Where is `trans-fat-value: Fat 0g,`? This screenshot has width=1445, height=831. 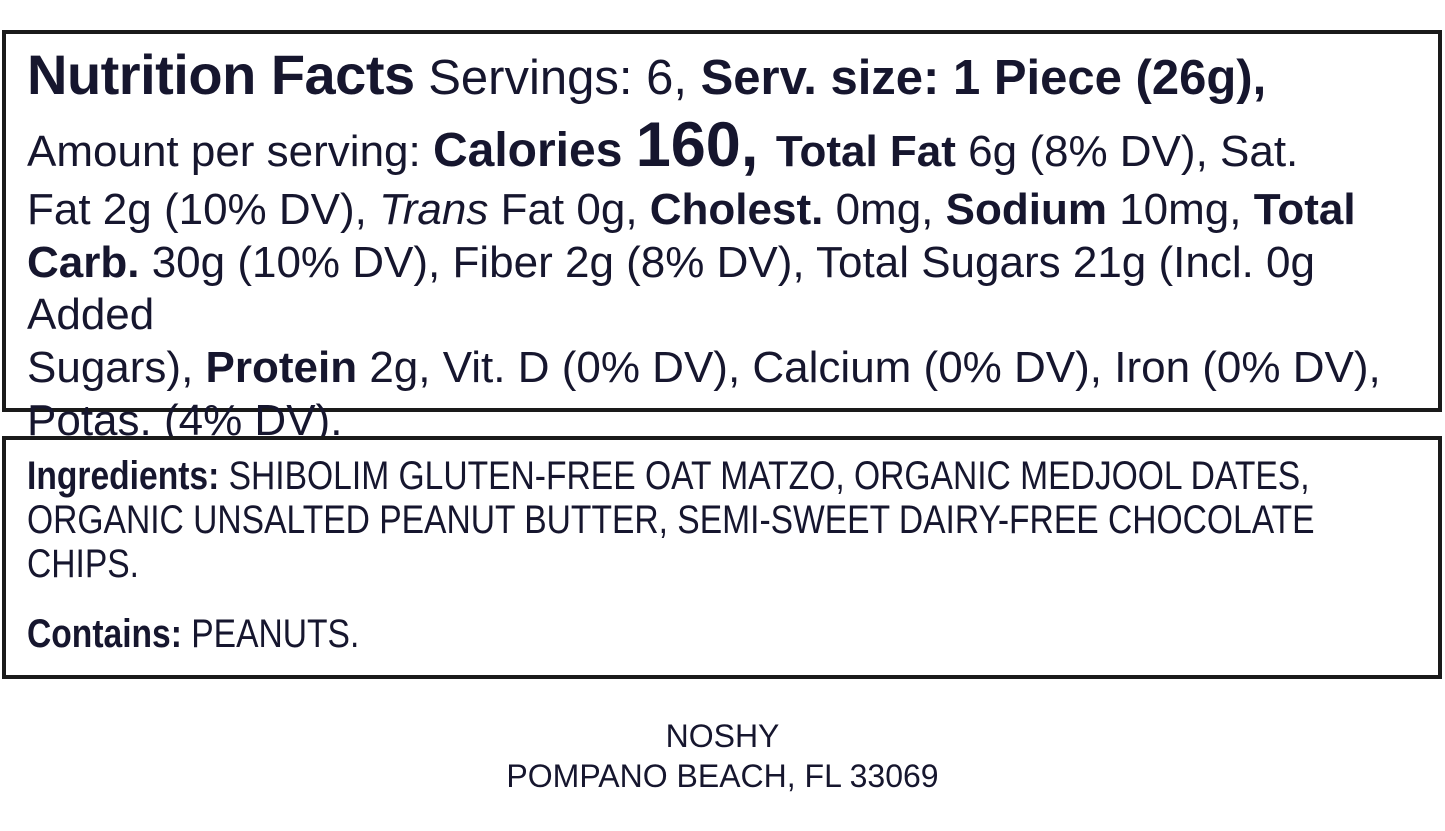 trans-fat-value: Fat 0g, is located at coordinates (569, 209).